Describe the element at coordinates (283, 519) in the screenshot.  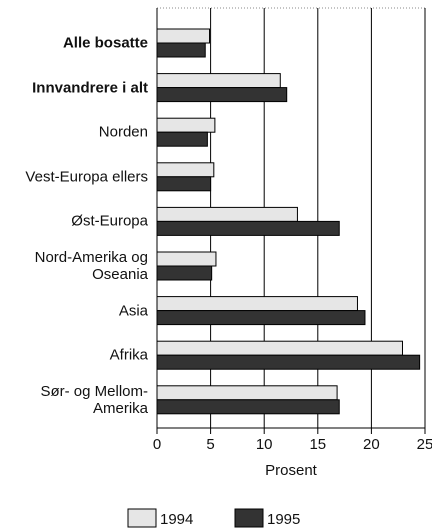
I see `legend-label: 1995` at that location.